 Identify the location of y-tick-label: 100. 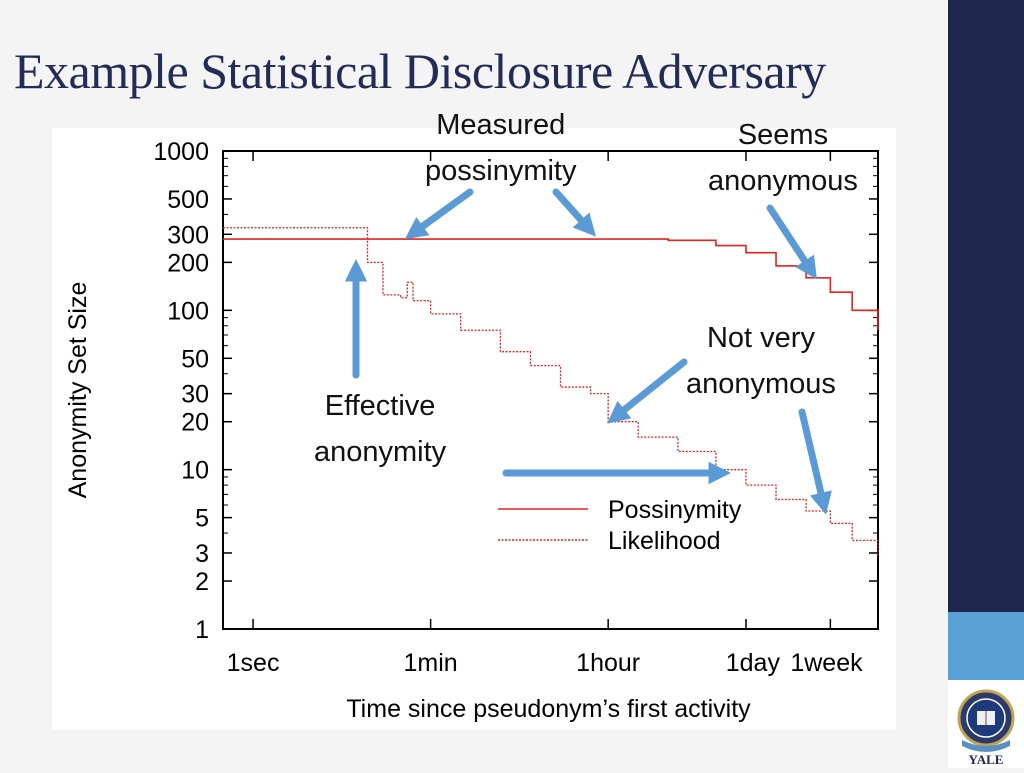
(188, 311).